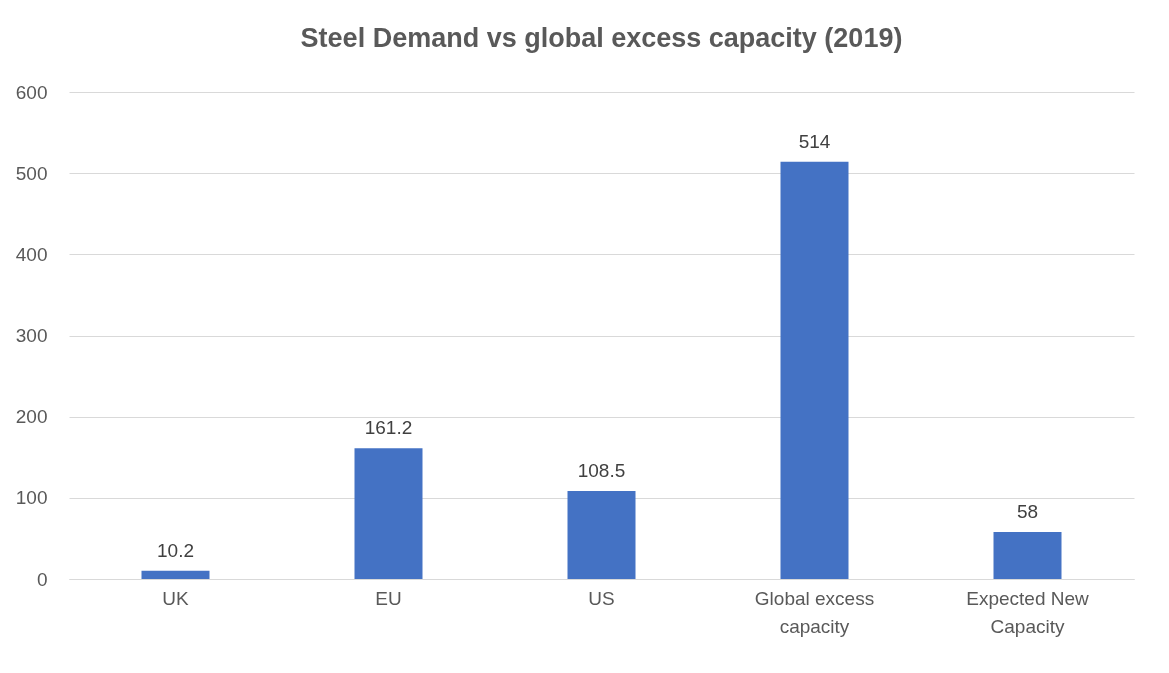 This screenshot has height=673, width=1169. What do you see at coordinates (42, 579) in the screenshot?
I see `y-tick-label: 0` at bounding box center [42, 579].